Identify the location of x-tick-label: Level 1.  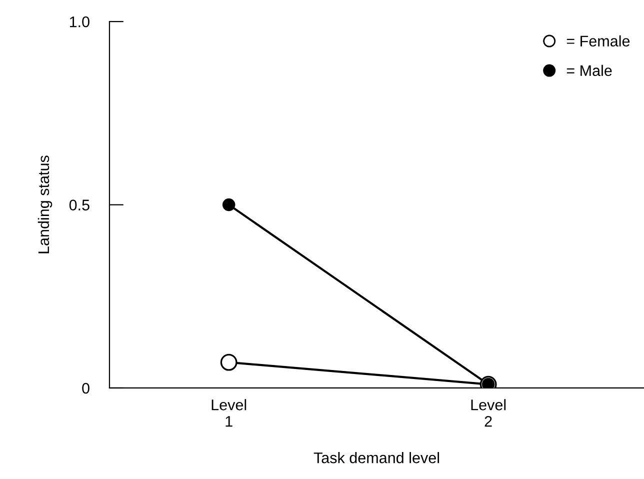
(229, 413).